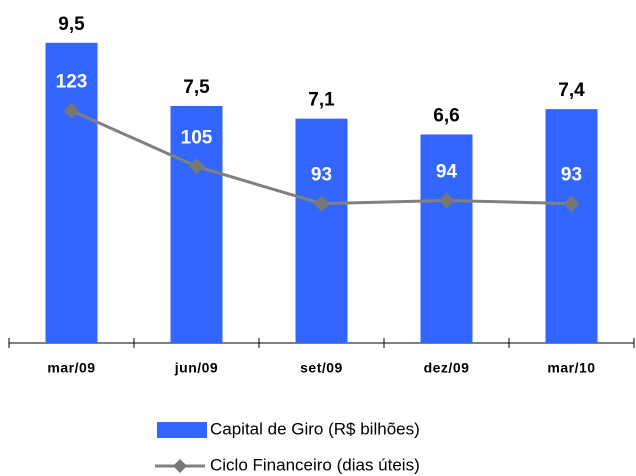  What do you see at coordinates (182, 430) in the screenshot?
I see `legend-swatch` at bounding box center [182, 430].